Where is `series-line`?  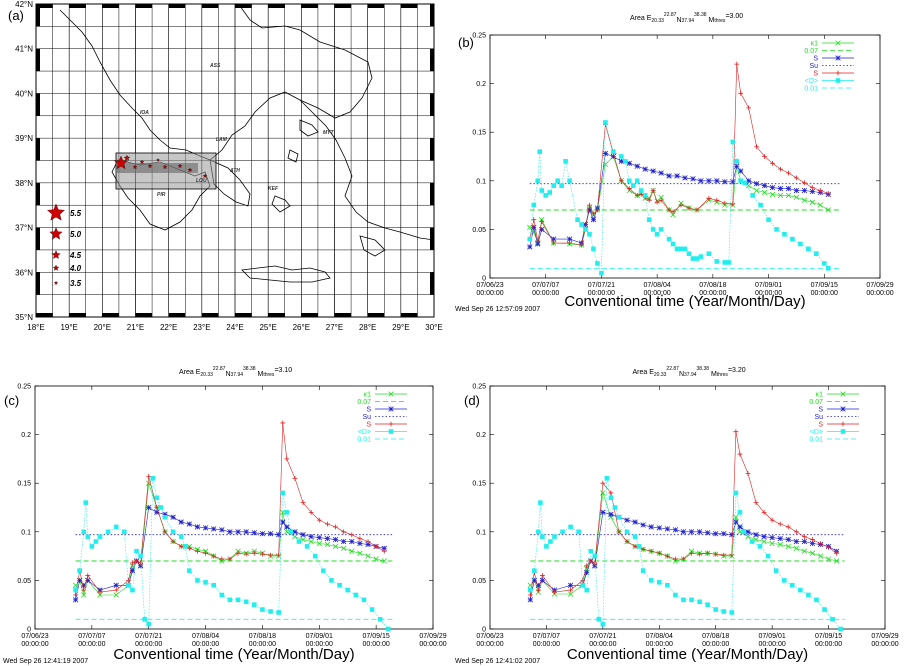 series-line is located at coordinates (685, 554).